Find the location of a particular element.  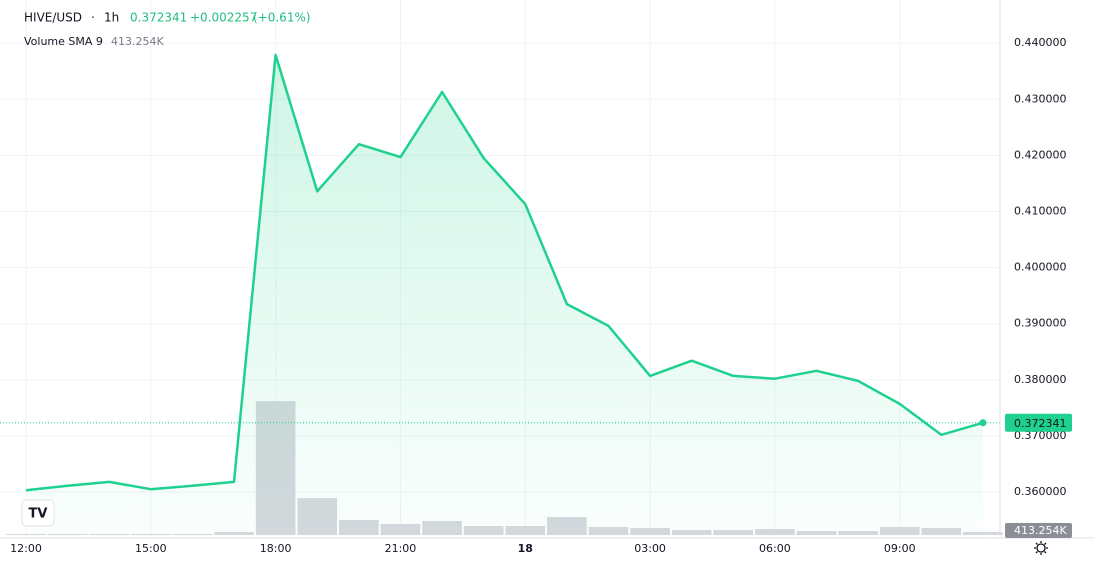

volume-sma-value: 413.254K is located at coordinates (137, 41).